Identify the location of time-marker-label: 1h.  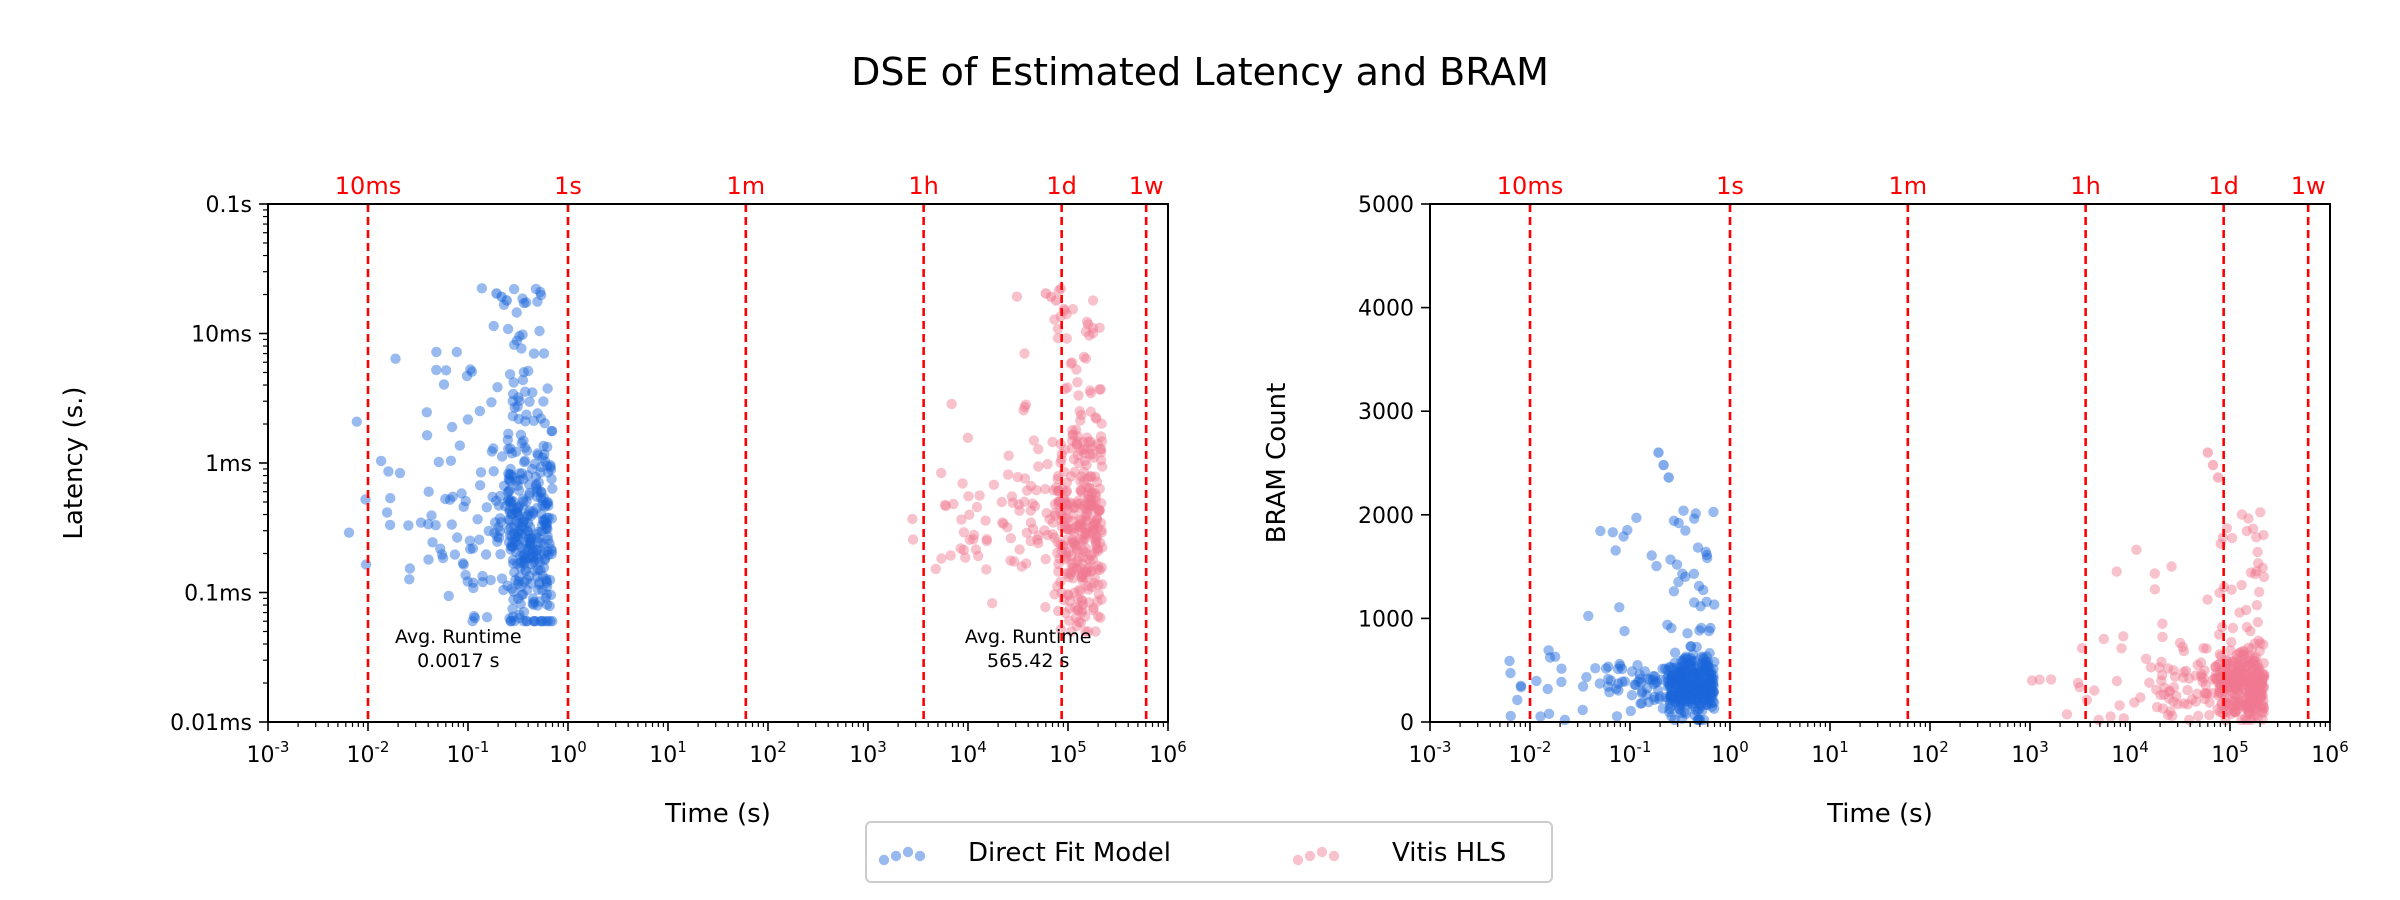
(923, 186).